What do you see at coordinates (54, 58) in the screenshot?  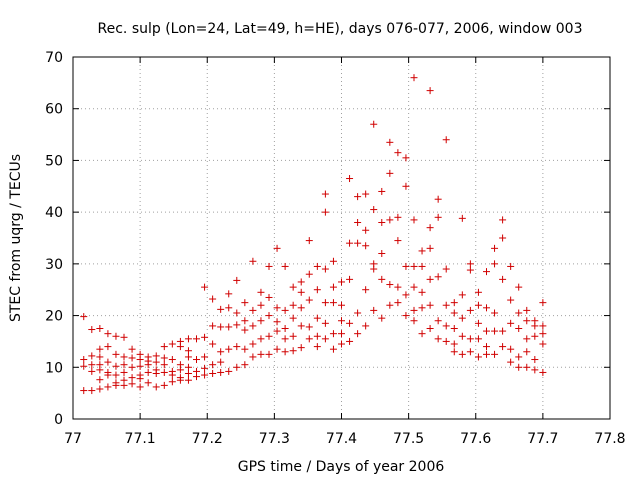 I see `y-tick-label: 70` at bounding box center [54, 58].